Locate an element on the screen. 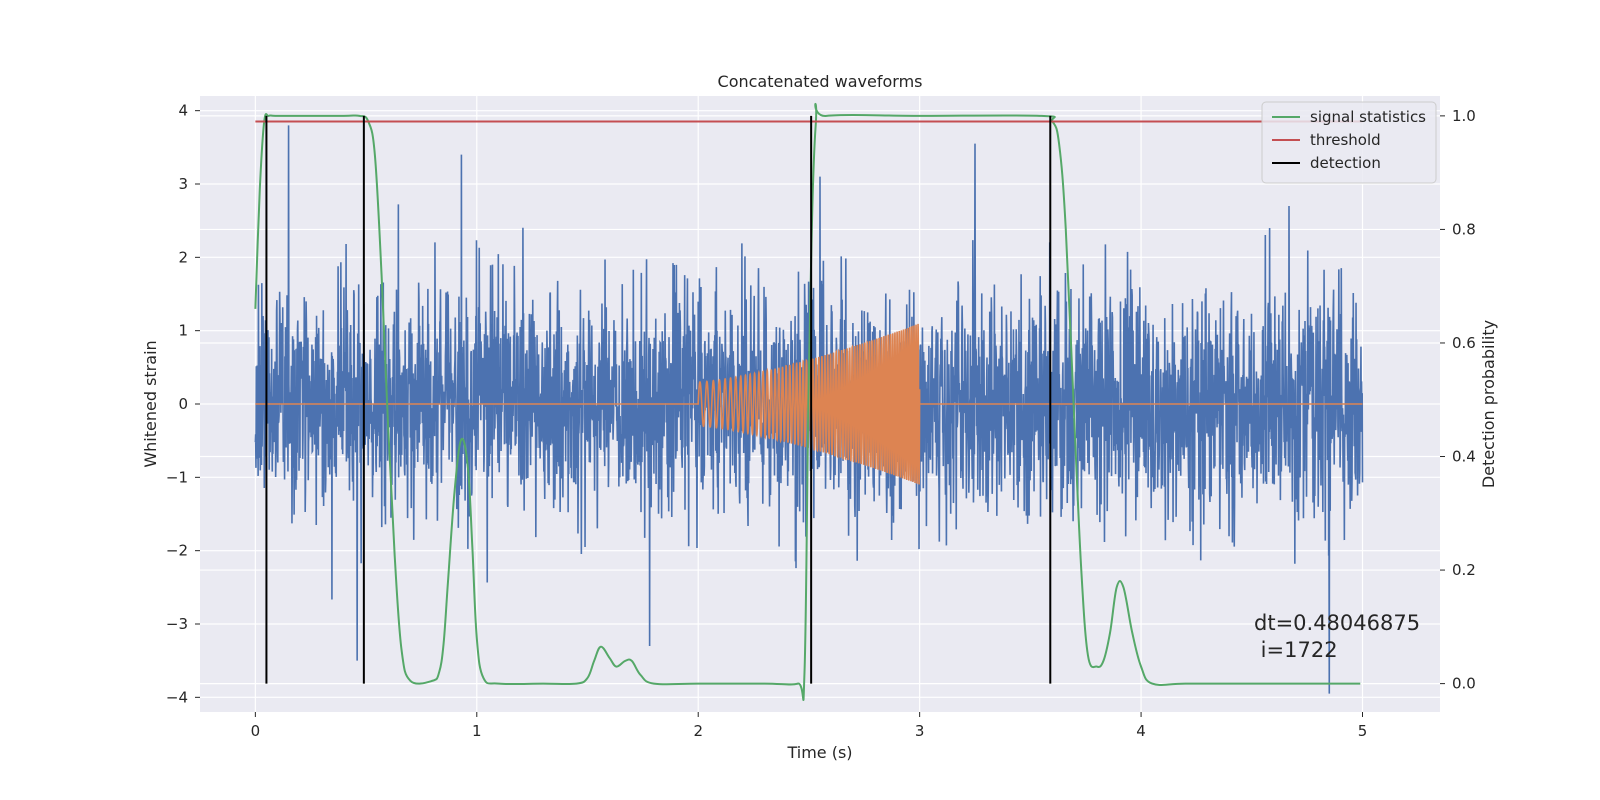 This screenshot has height=800, width=1600. y-right-tick-label: 1.0 is located at coordinates (1464, 116).